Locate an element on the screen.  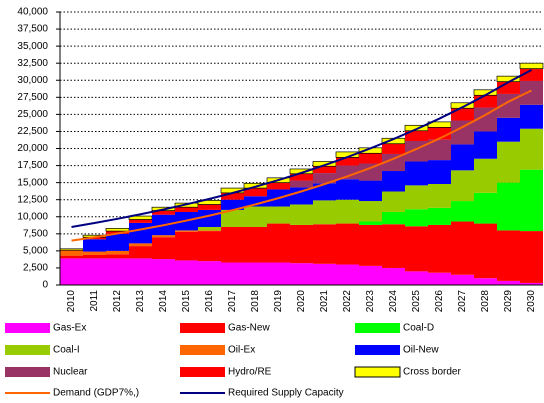
x-tick-label: 2016 is located at coordinates (209, 301).